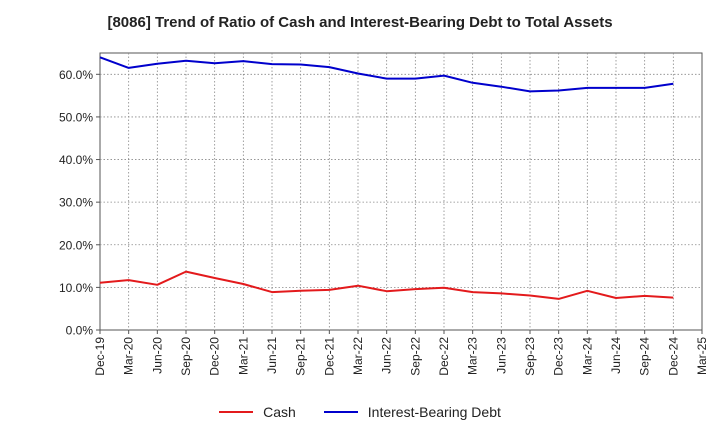 This screenshot has height=440, width=720. I want to click on x-tick-label: Mar-24, so click(587, 356).